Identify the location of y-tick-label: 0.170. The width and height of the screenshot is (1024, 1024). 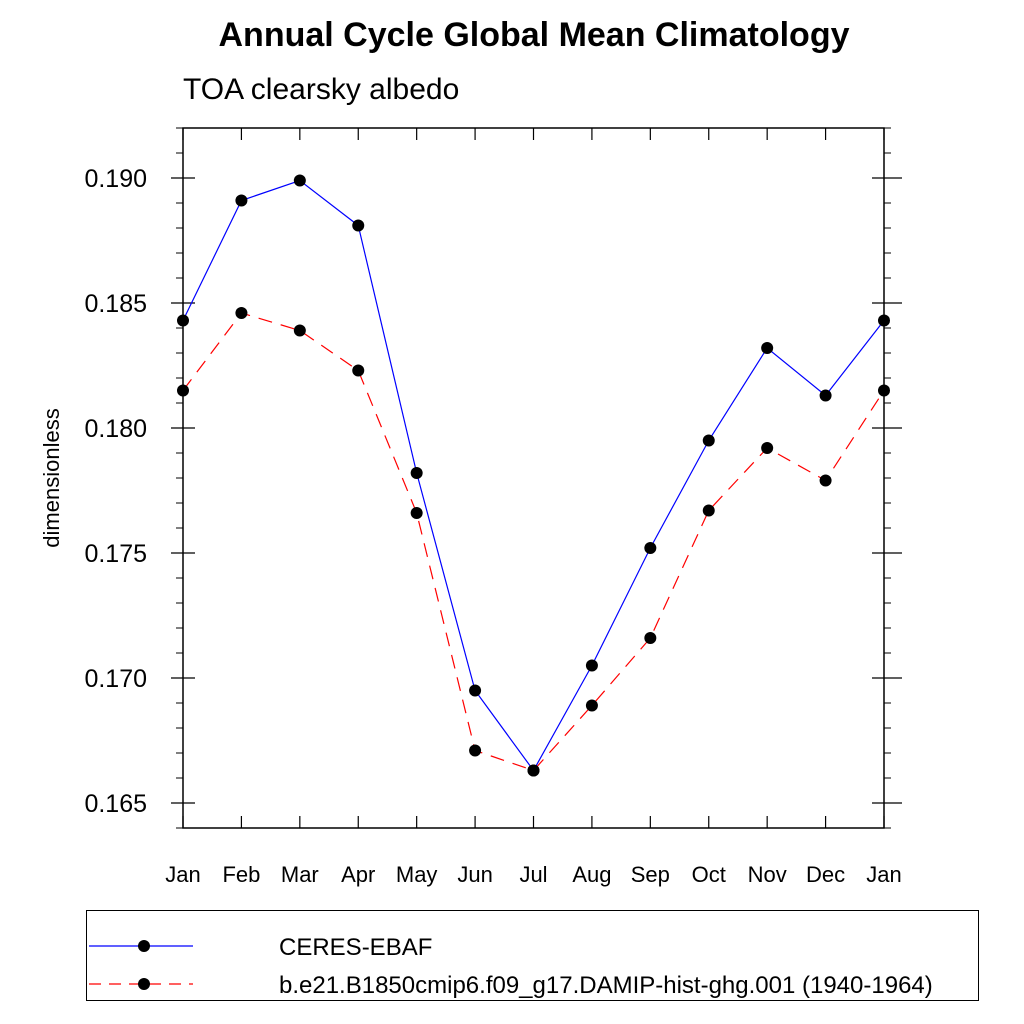
(115, 679).